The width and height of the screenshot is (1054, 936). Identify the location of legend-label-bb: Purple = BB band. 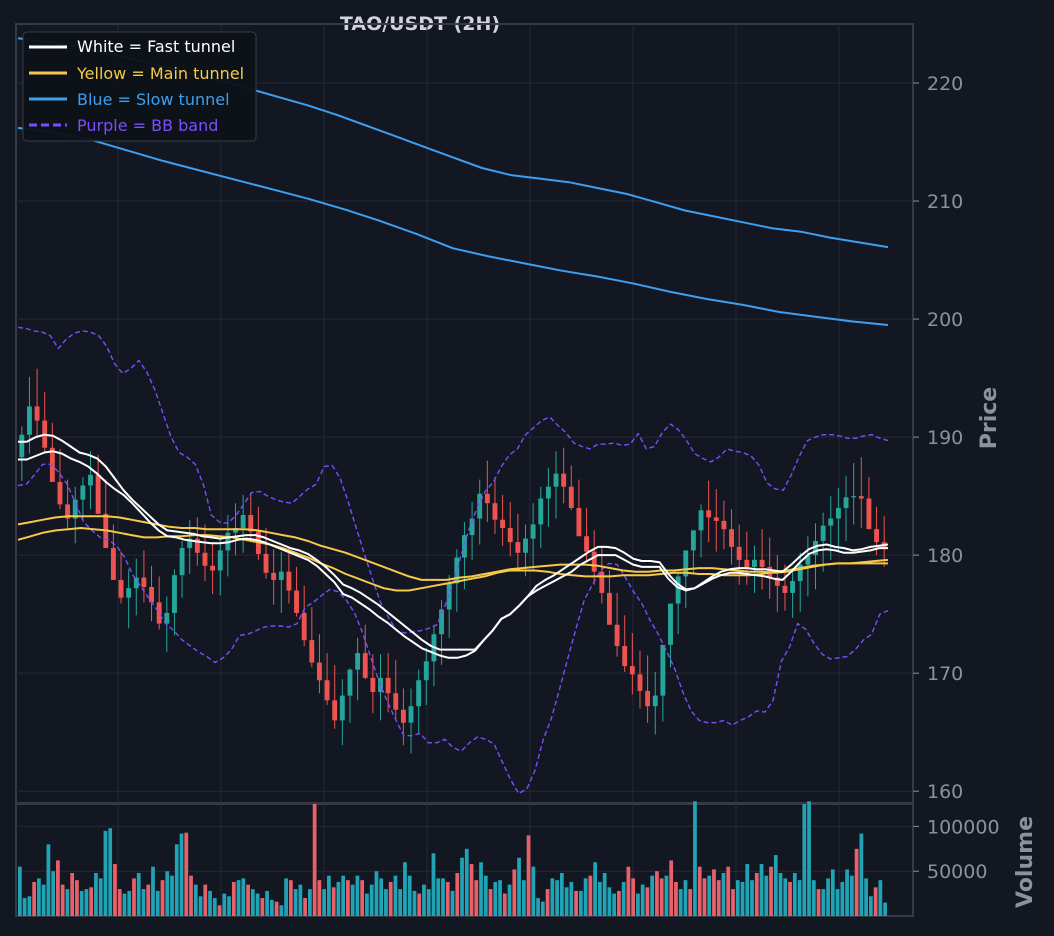
(147, 125).